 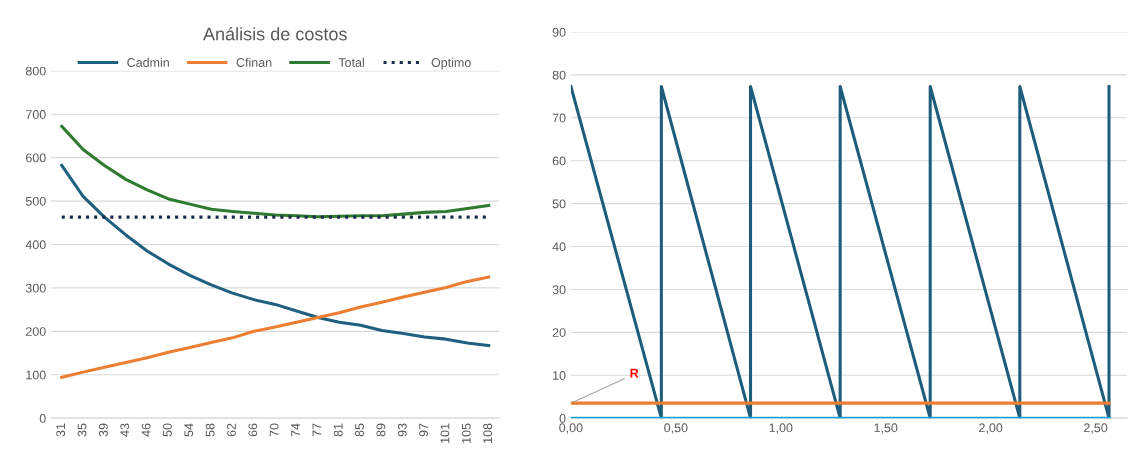 I want to click on y-tick-label: 300, so click(x=35, y=288).